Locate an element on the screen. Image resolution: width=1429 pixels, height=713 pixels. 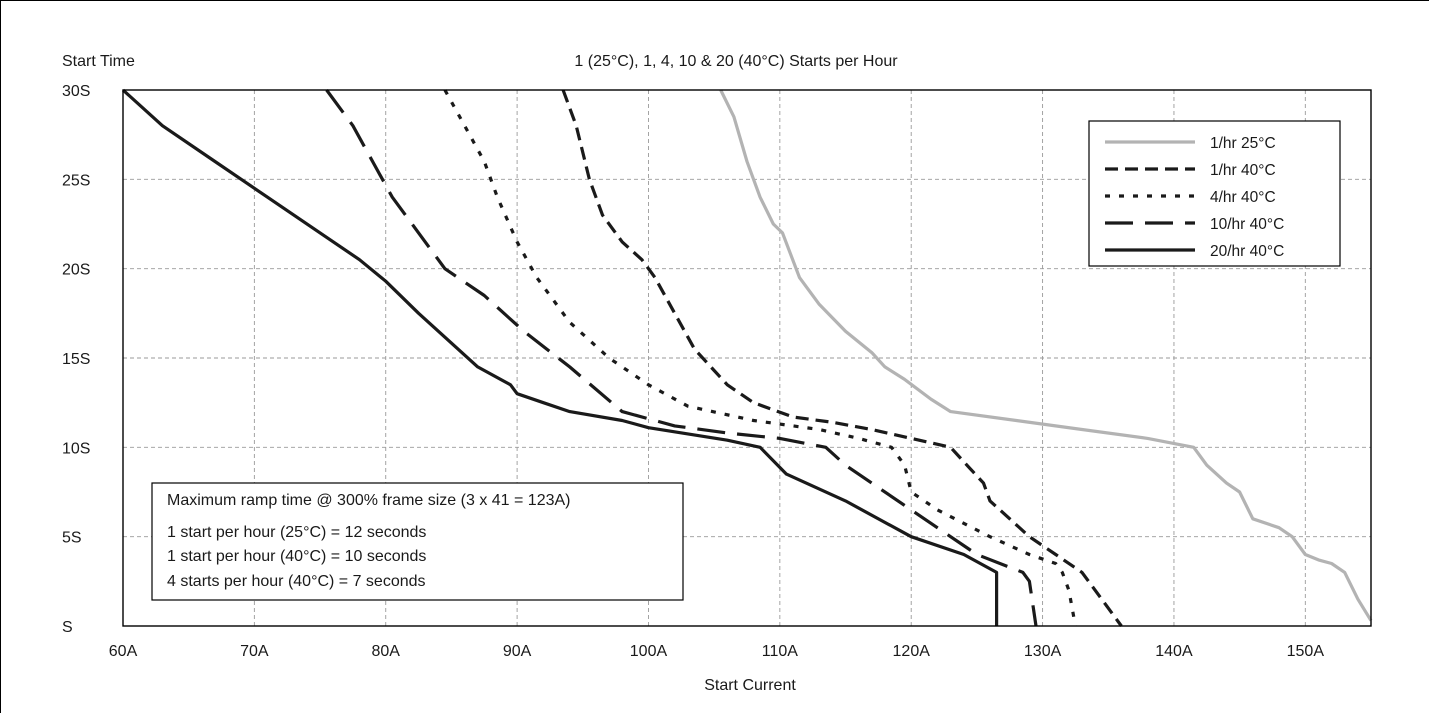
annotation-line: 1 start per hour (25°C) = 12 seconds is located at coordinates (296, 532).